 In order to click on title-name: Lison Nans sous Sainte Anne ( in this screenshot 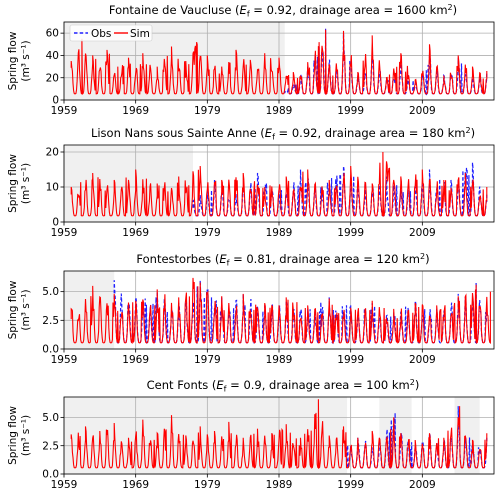, I will do `click(178, 133)`.